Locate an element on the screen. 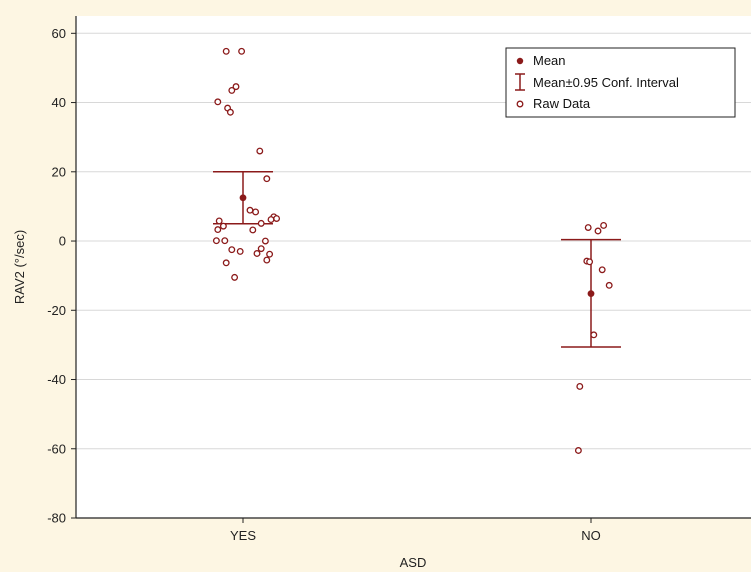 This screenshot has width=751, height=572. mean-points is located at coordinates (417, 246).